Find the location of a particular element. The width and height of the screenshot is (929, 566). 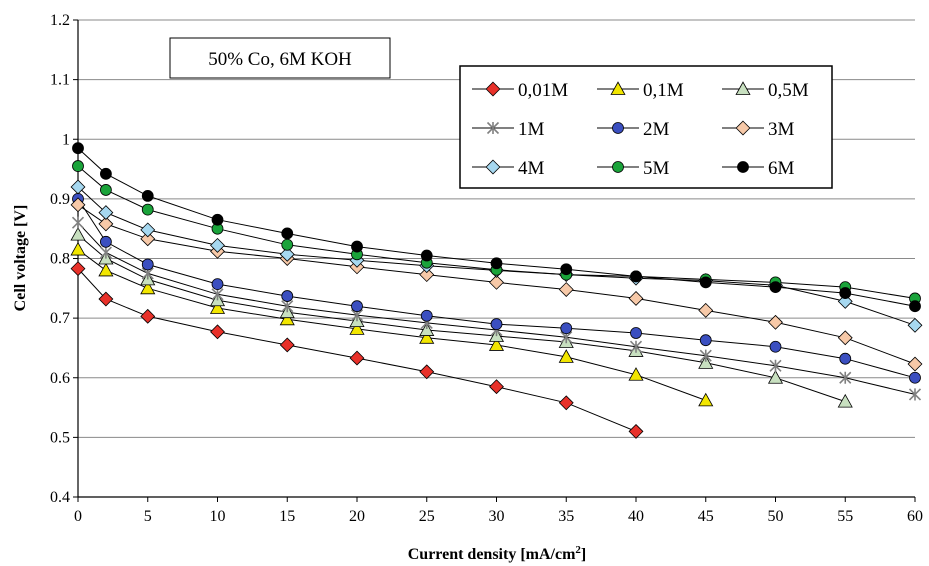

x-axis-title-end: ] is located at coordinates (583, 554).